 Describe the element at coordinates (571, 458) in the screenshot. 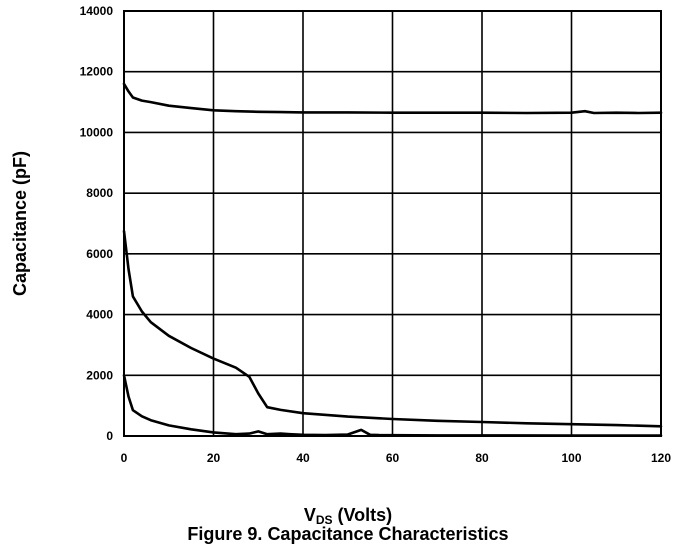

I see `x-tick-label: 100` at that location.